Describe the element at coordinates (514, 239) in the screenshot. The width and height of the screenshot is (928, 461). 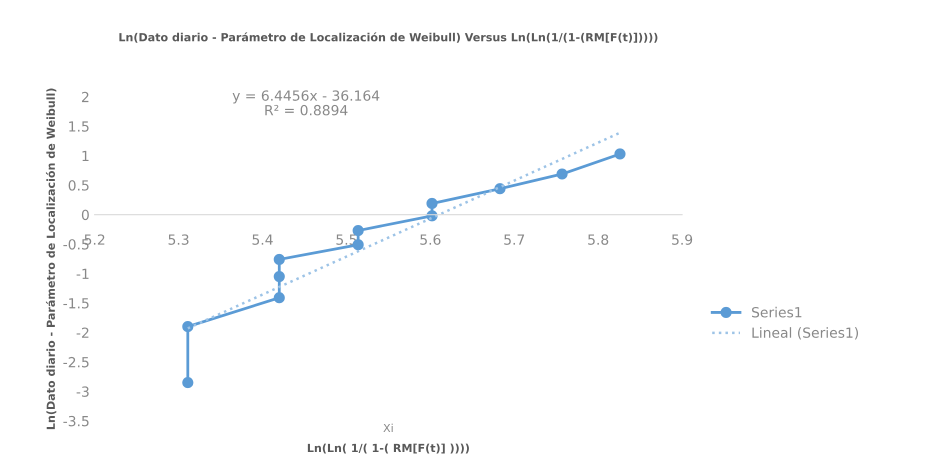
I see `x-tick-label: 5.7` at that location.